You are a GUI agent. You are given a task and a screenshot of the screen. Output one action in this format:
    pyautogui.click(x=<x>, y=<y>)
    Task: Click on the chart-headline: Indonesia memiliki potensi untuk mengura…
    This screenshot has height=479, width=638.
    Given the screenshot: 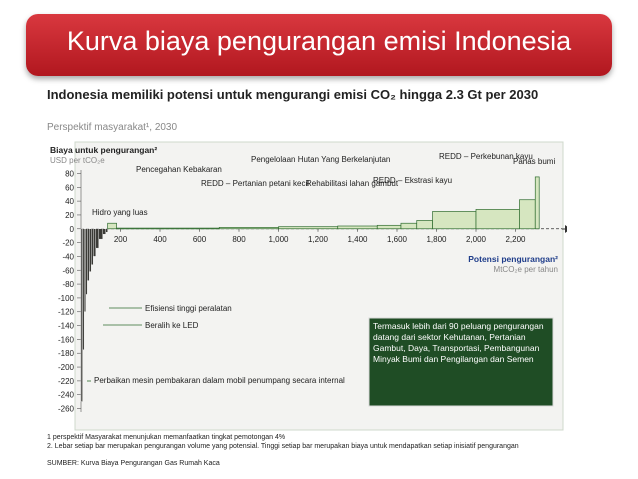 What is the action you would take?
    pyautogui.click(x=293, y=94)
    